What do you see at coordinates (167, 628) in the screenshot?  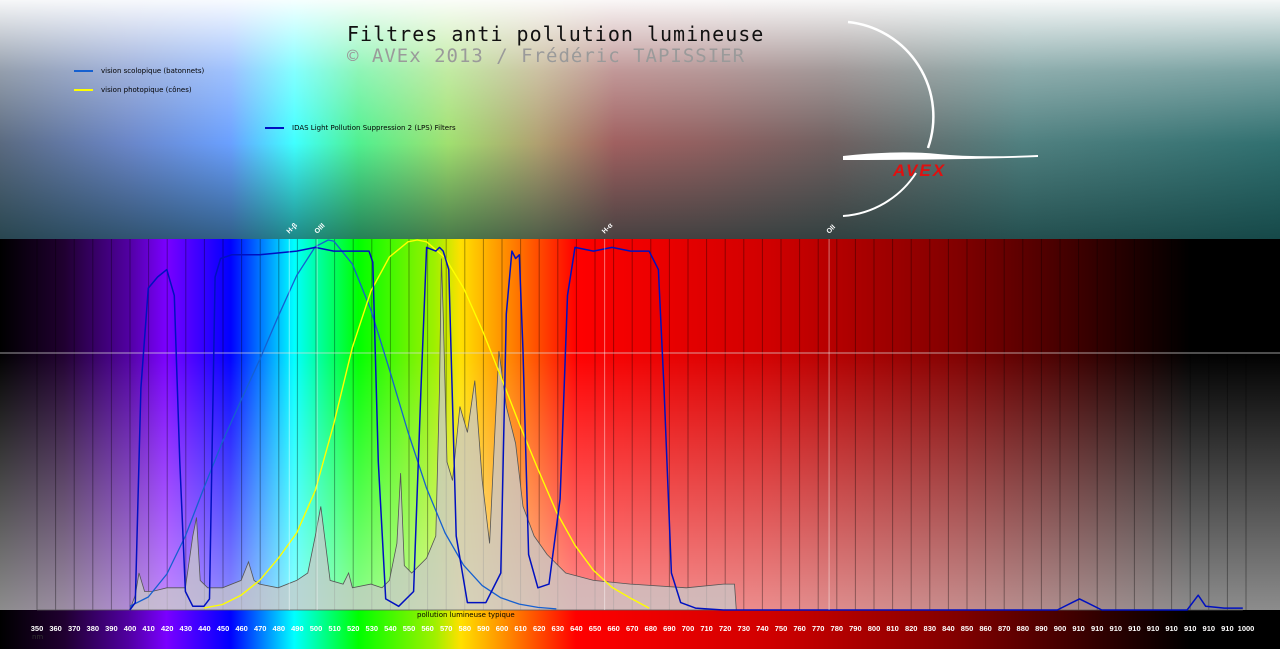 I see `x-tick-label: 420` at bounding box center [167, 628].